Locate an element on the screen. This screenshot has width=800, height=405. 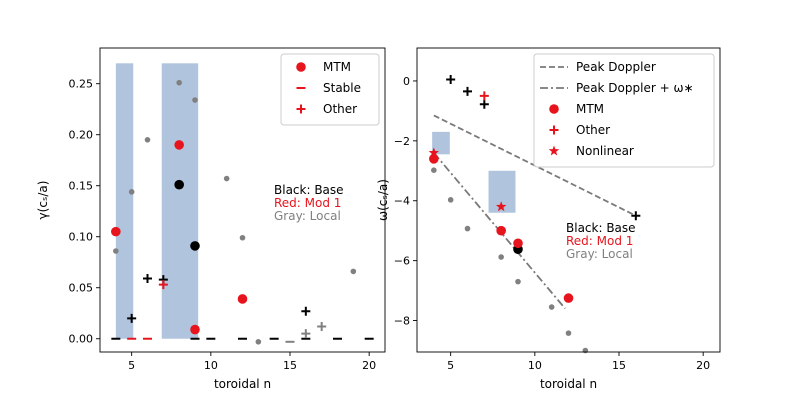
y-tick-label: 0.15 is located at coordinates (81, 186).